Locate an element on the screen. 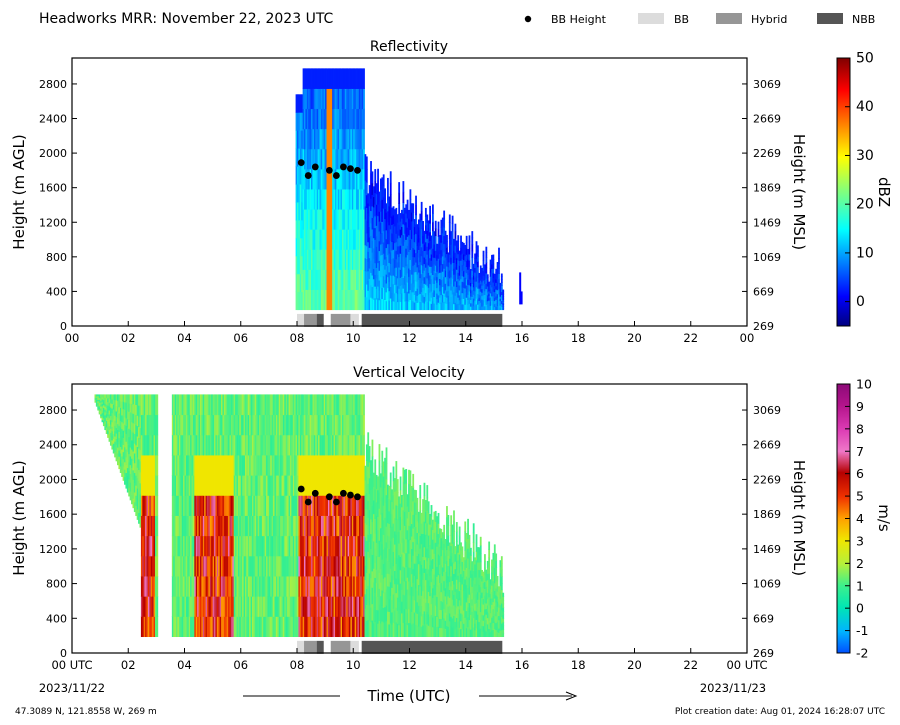 The width and height of the screenshot is (900, 725). colorbar-tick-label: 50 is located at coordinates (865, 59).